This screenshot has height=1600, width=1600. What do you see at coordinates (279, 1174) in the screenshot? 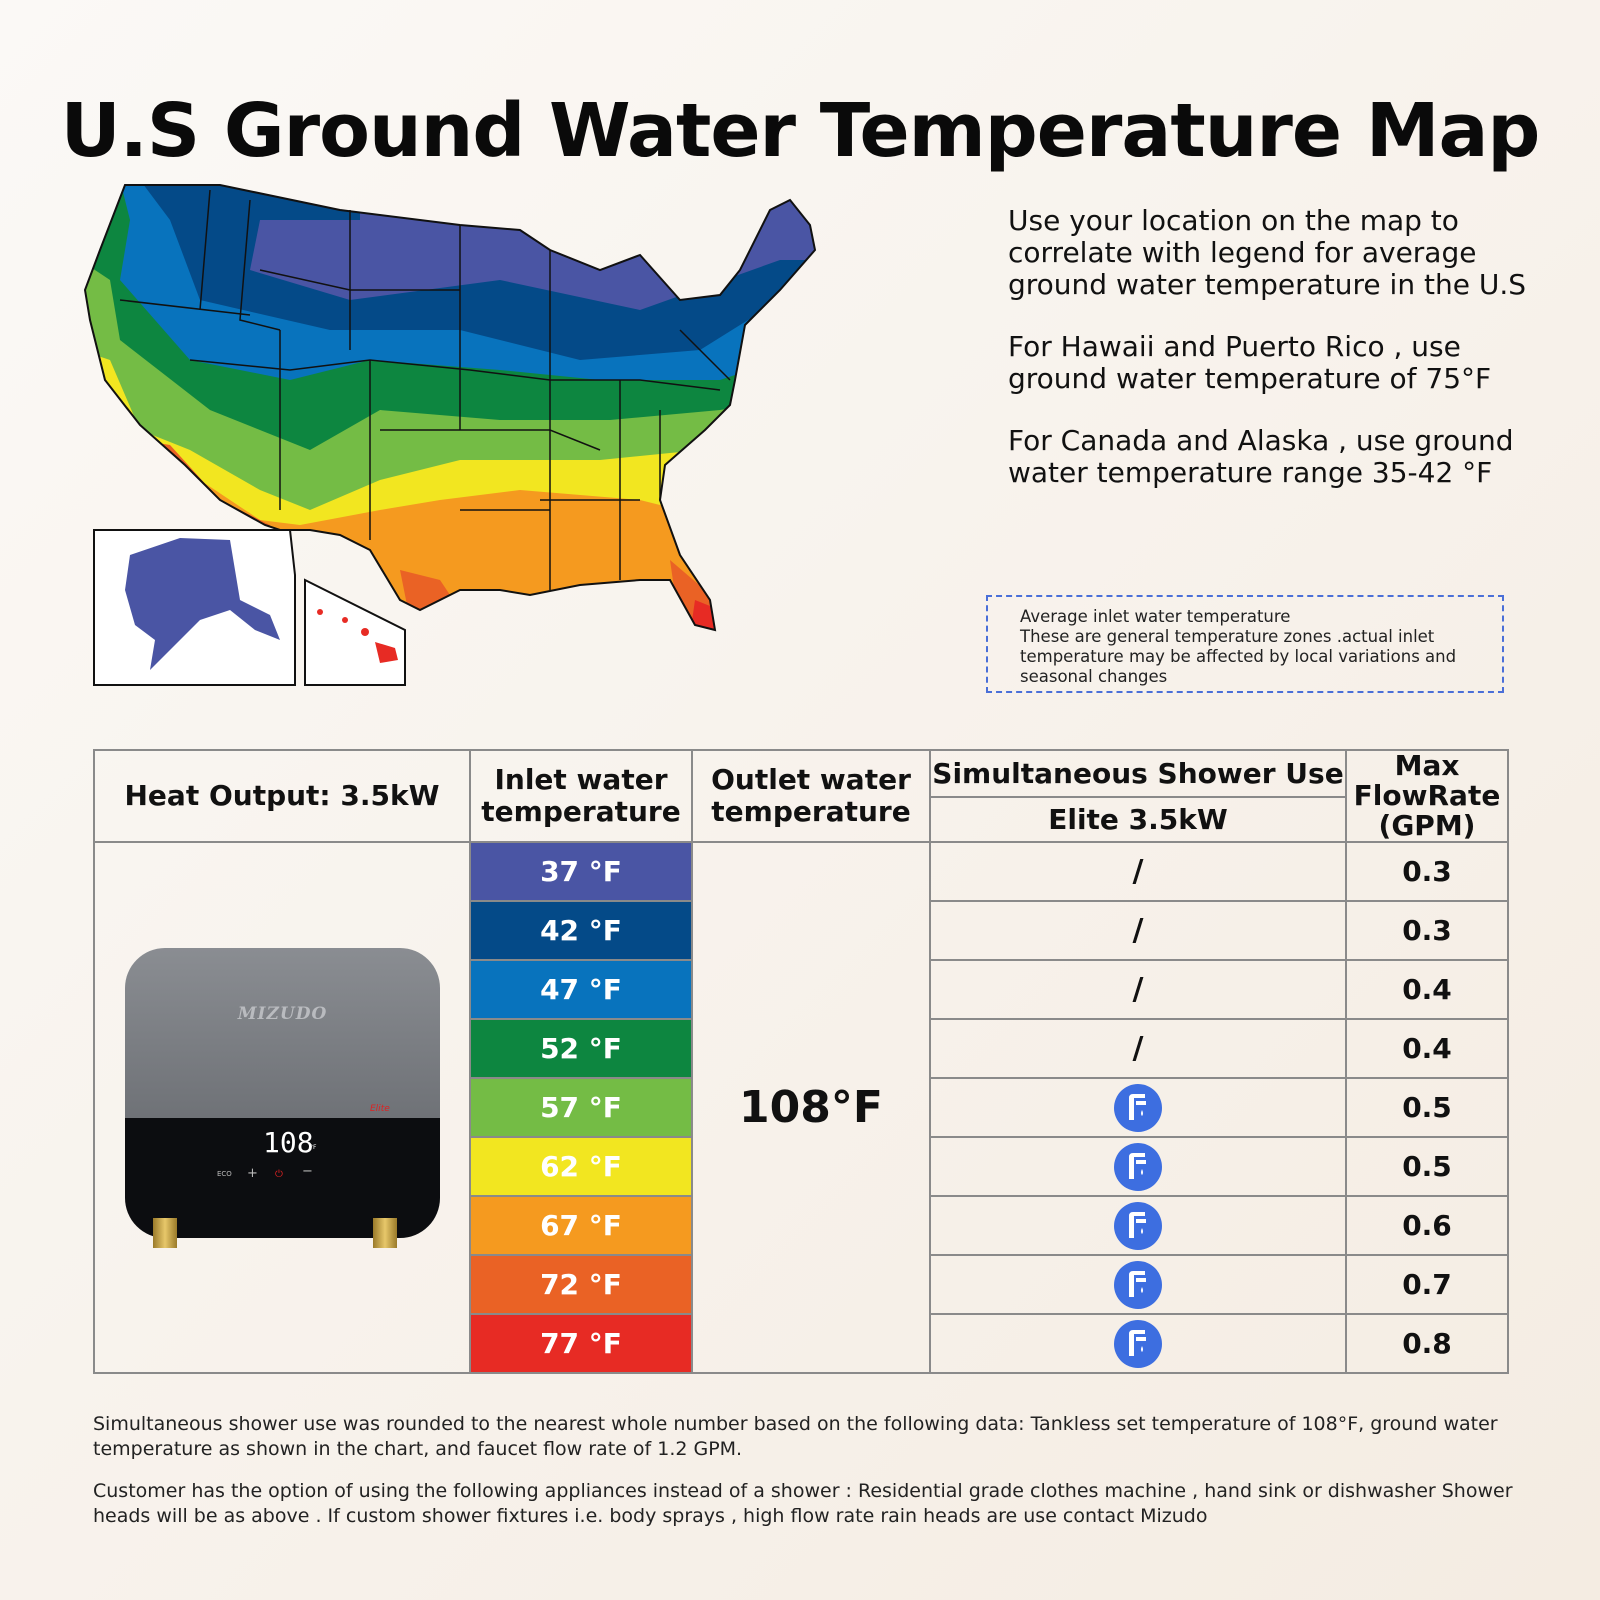
I see `heater-power-icon: ⏻` at bounding box center [279, 1174].